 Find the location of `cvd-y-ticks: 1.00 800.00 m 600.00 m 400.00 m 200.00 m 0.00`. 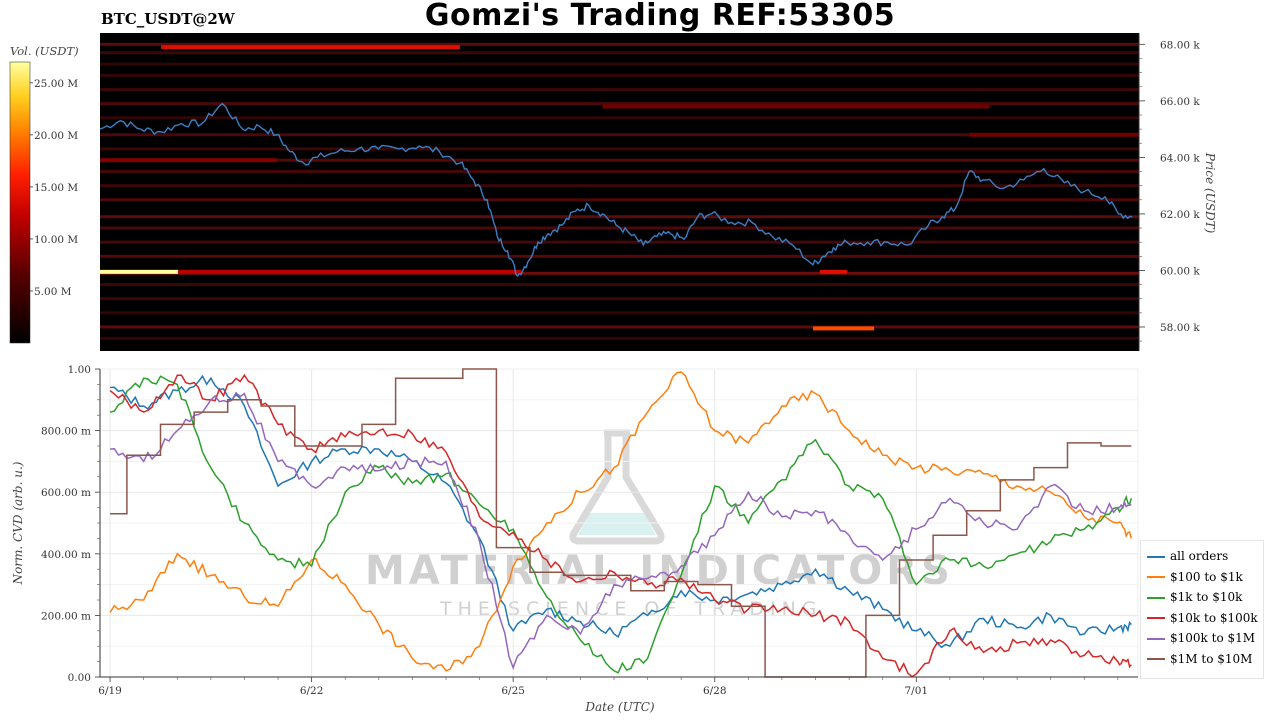

cvd-y-ticks: 1.00 800.00 m 600.00 m 400.00 m 200.00 m 0.00 is located at coordinates (70, 524).